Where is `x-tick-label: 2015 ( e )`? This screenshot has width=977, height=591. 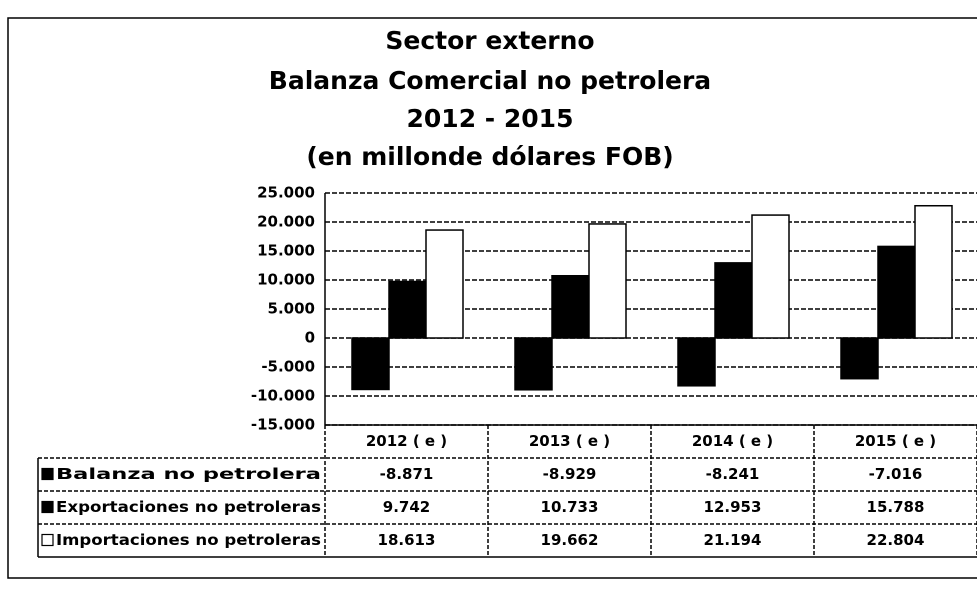
x-tick-label: 2015 ( e ) is located at coordinates (895, 441).